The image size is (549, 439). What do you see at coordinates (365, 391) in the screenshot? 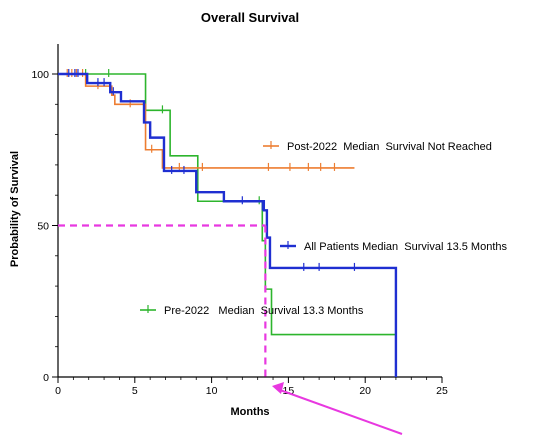
I see `x-tick-label: 20` at bounding box center [365, 391].